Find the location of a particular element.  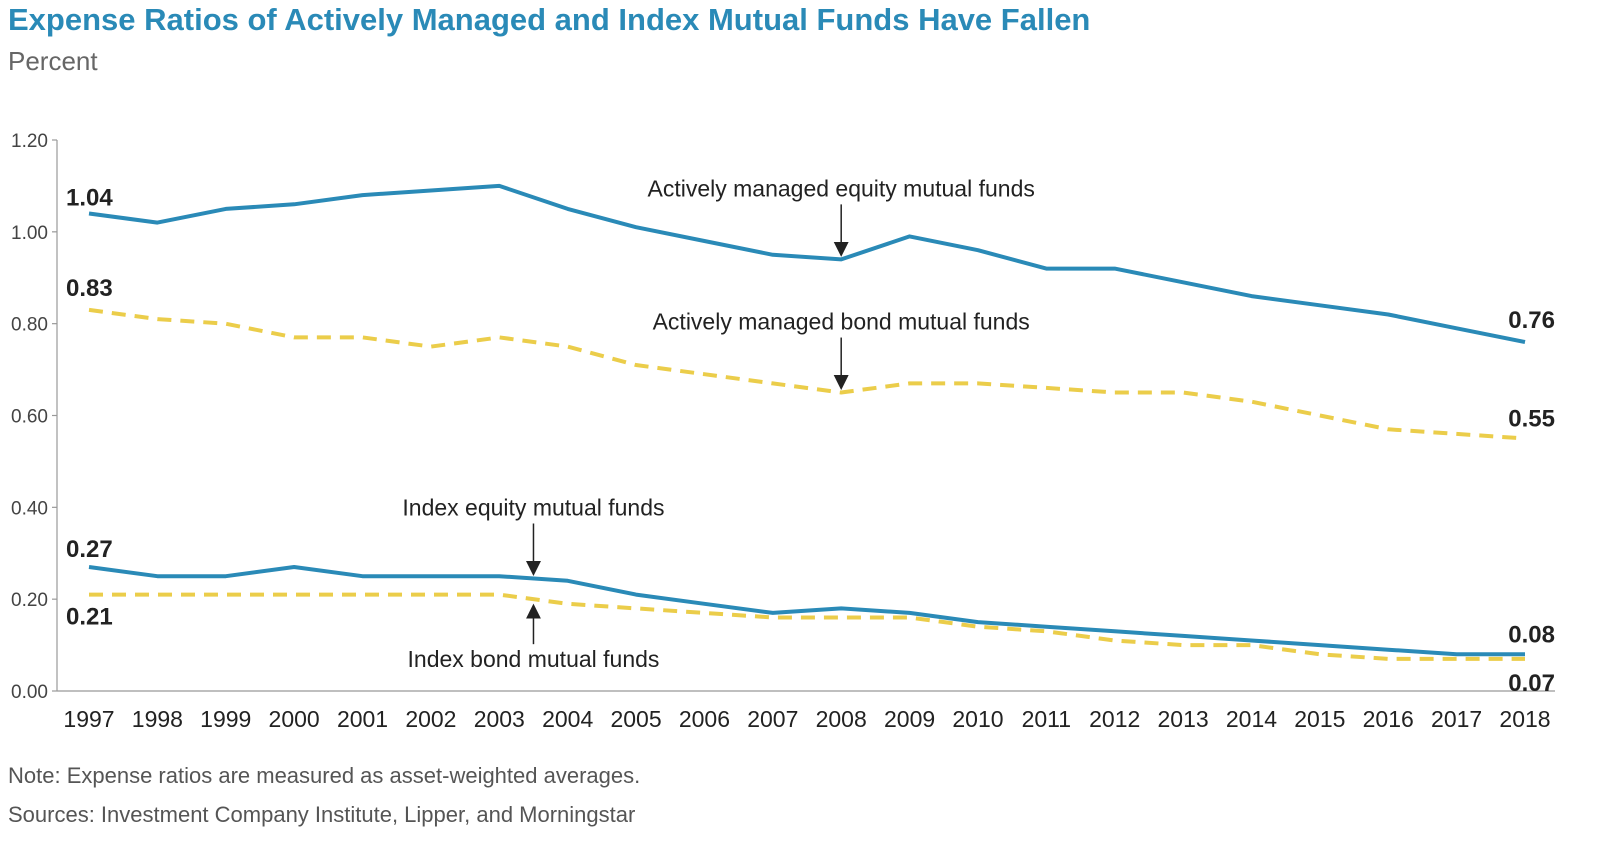

series-annotation-label: Actively managed bond mutual funds is located at coordinates (841, 322).